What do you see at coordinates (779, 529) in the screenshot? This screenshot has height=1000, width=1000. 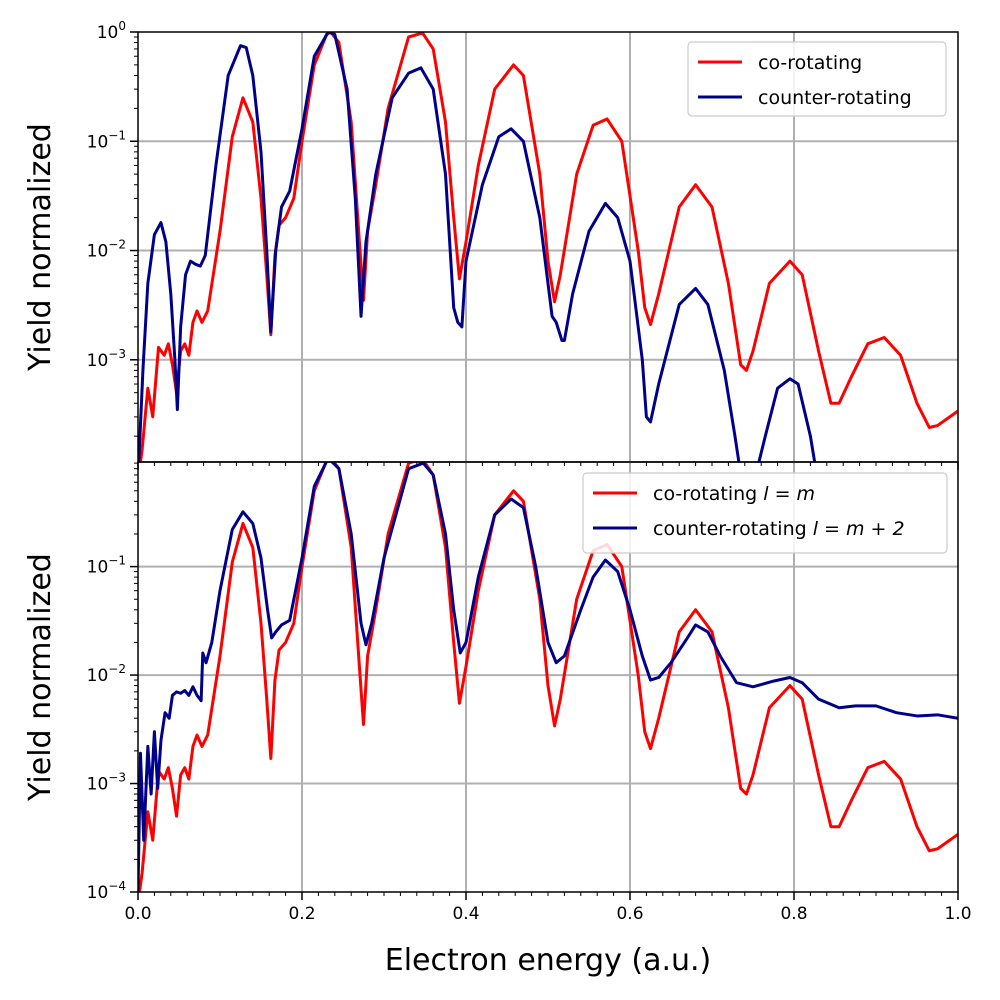 I see `legend-label: counter-rotating l = m + 2` at bounding box center [779, 529].